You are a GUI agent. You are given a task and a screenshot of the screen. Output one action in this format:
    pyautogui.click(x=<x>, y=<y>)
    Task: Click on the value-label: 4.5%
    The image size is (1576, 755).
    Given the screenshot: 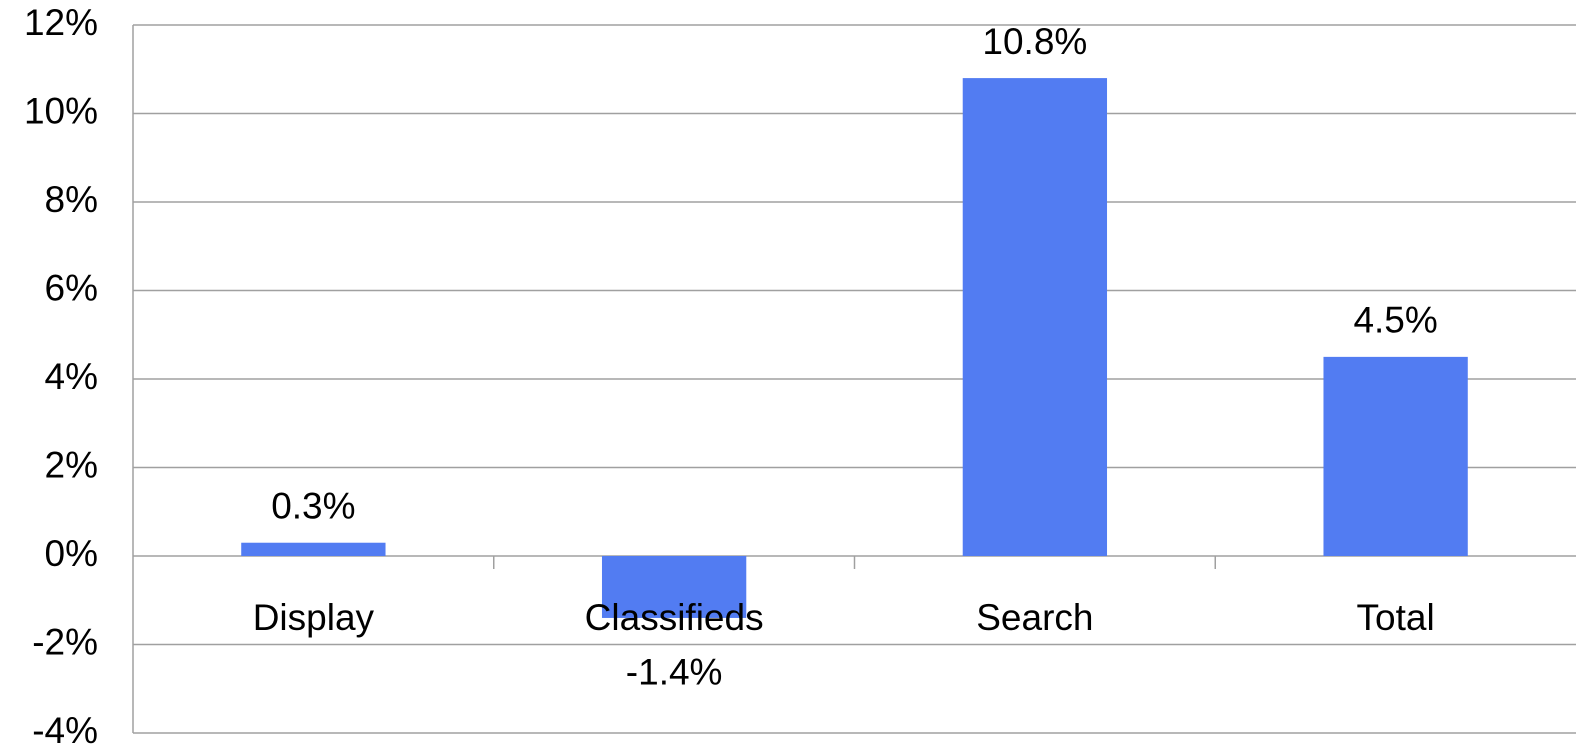 What is the action you would take?
    pyautogui.click(x=1395, y=320)
    